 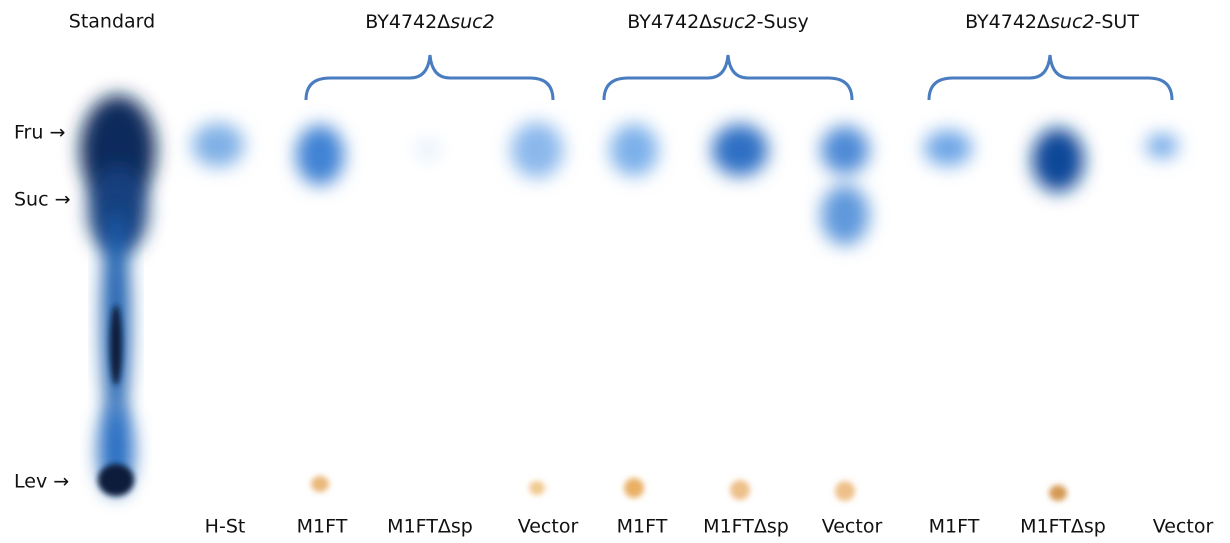 I want to click on marker-label: Lev →, so click(x=41, y=482).